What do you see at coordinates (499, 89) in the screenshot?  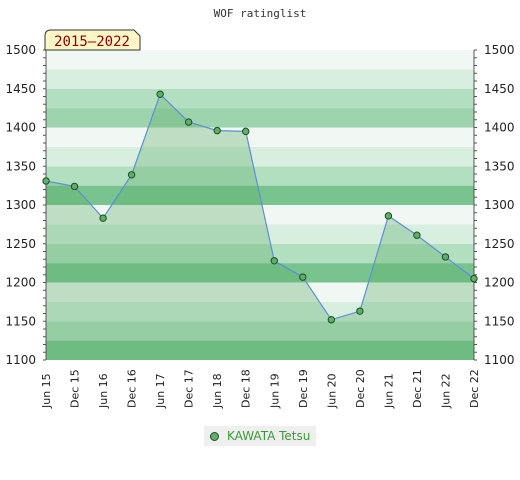 I see `y-tick-label-right: 1450` at bounding box center [499, 89].